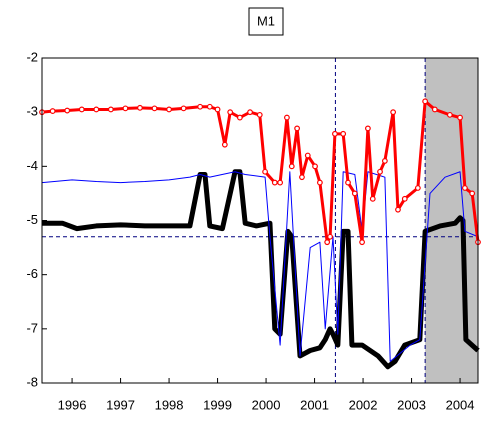  What do you see at coordinates (120, 404) in the screenshot?
I see `x-tick-label: 1997` at bounding box center [120, 404].